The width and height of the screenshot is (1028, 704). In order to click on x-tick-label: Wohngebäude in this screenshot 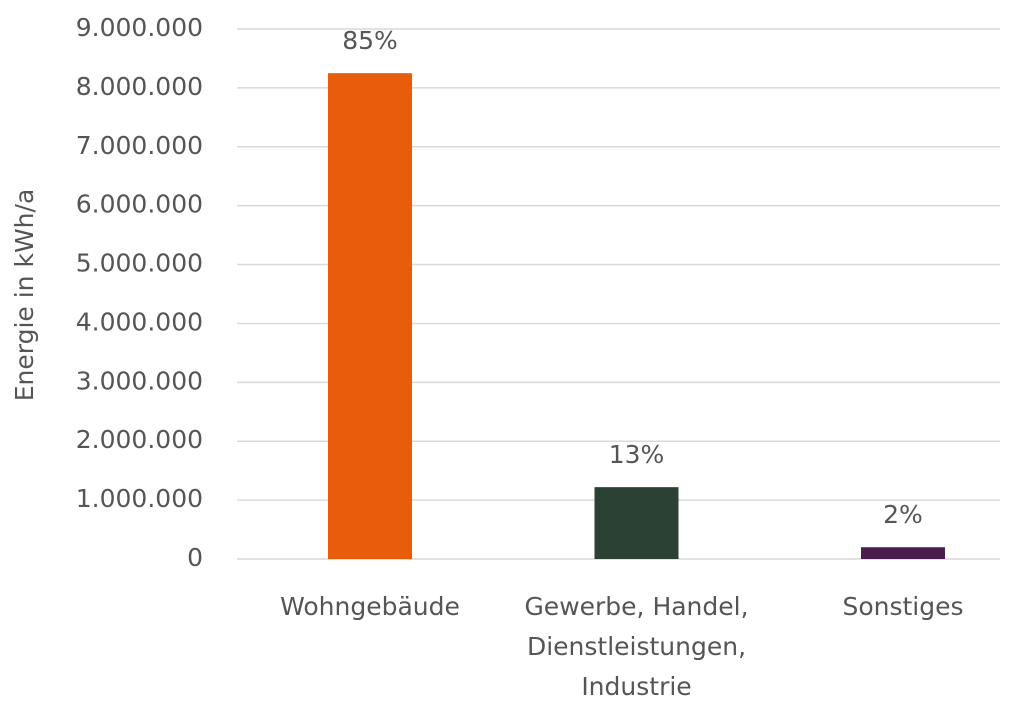, I will do `click(370, 606)`.